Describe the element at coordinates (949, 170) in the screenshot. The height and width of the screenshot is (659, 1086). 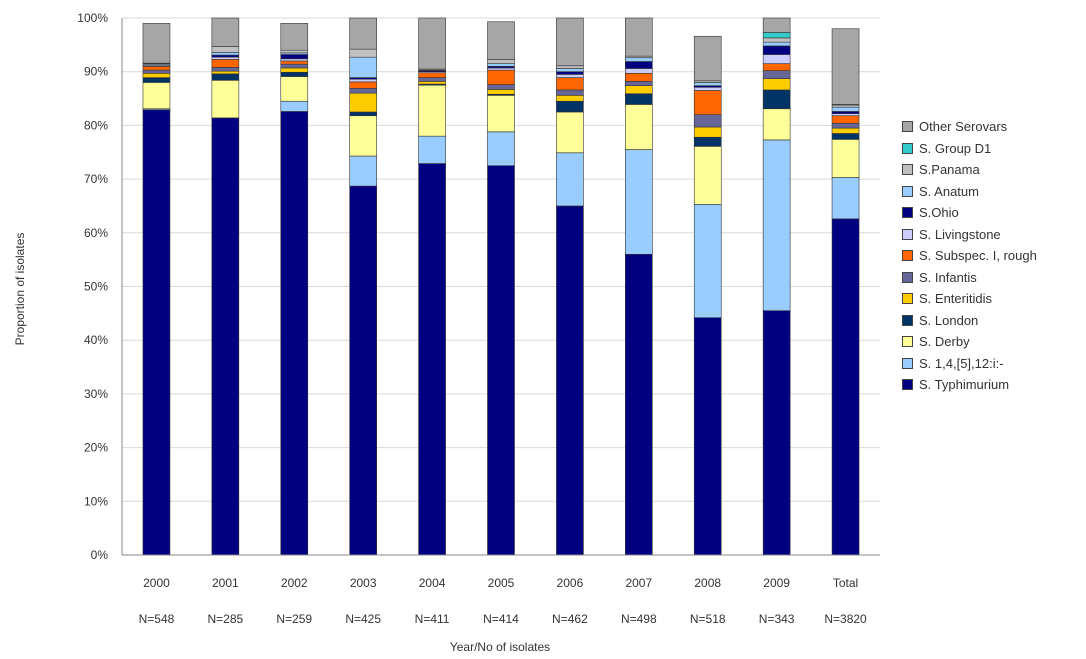
I see `legend-label: S.Panama` at that location.